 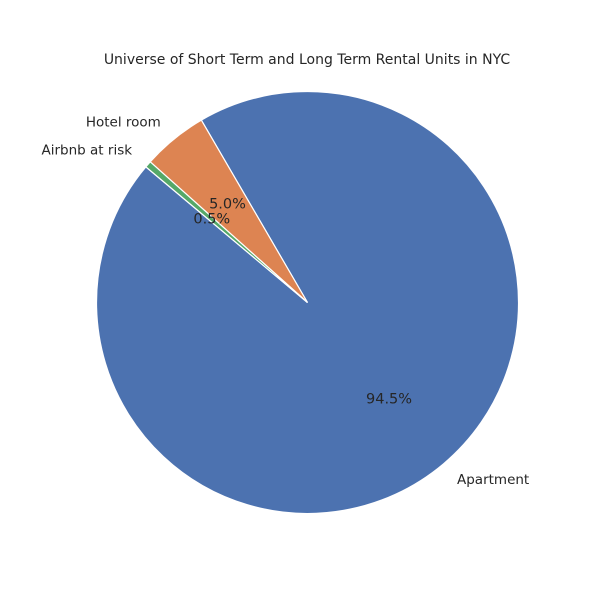 I want to click on pie-percent-apartment: 94.5%, so click(x=389, y=399).